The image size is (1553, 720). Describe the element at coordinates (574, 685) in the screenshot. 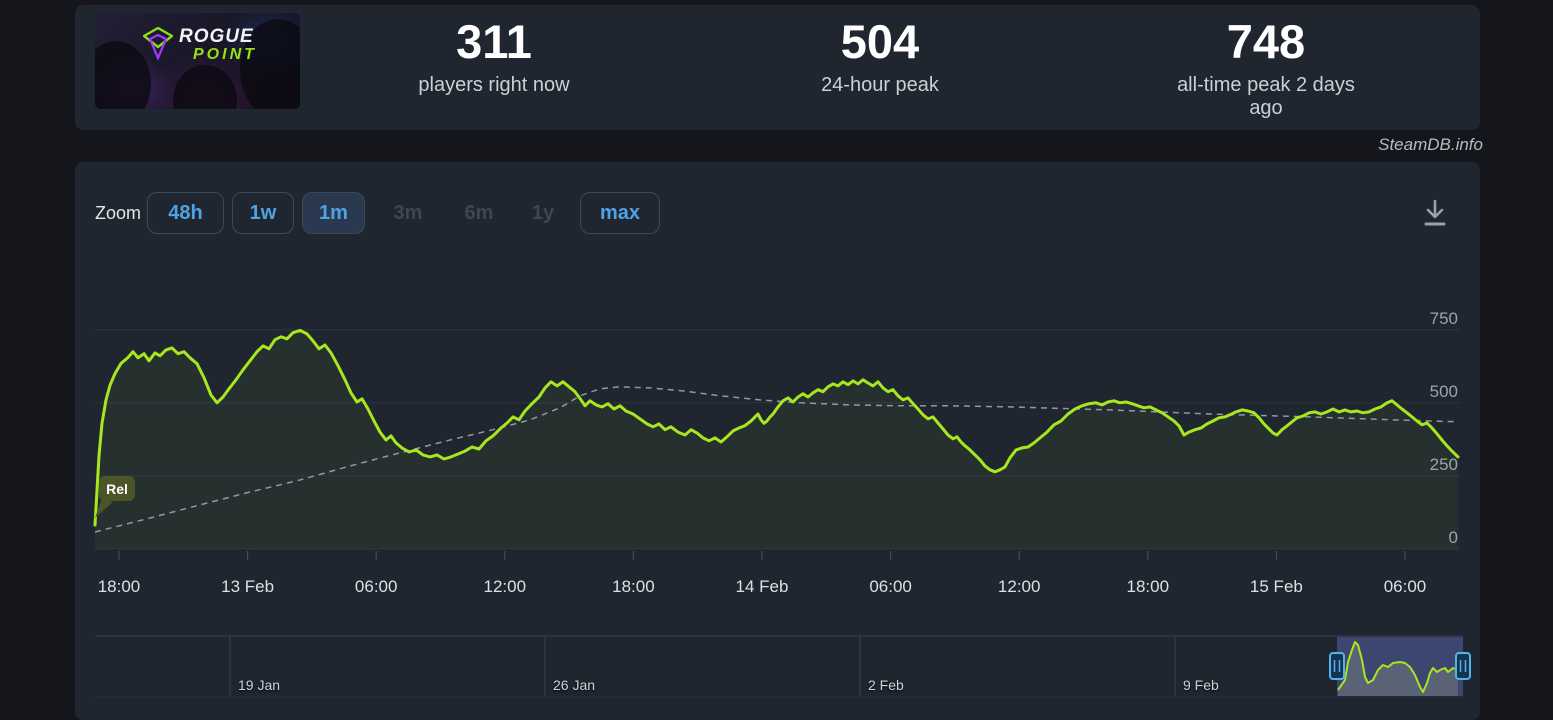

I see `navigator-date-label: 26 Jan` at that location.